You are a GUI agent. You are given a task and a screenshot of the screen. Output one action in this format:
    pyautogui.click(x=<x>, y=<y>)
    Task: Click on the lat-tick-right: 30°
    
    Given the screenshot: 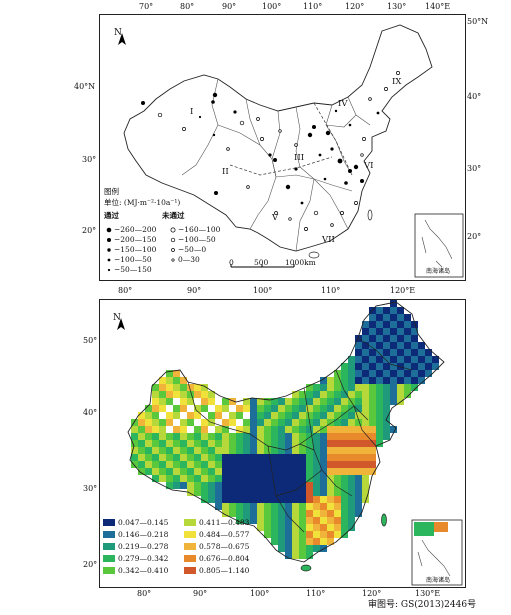 What is the action you would take?
    pyautogui.click(x=474, y=168)
    